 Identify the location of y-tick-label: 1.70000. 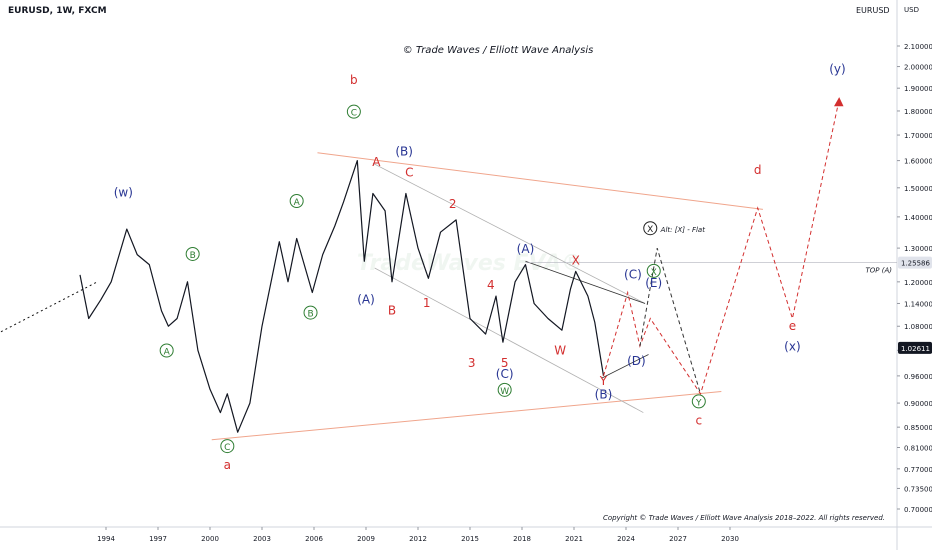
(918, 136).